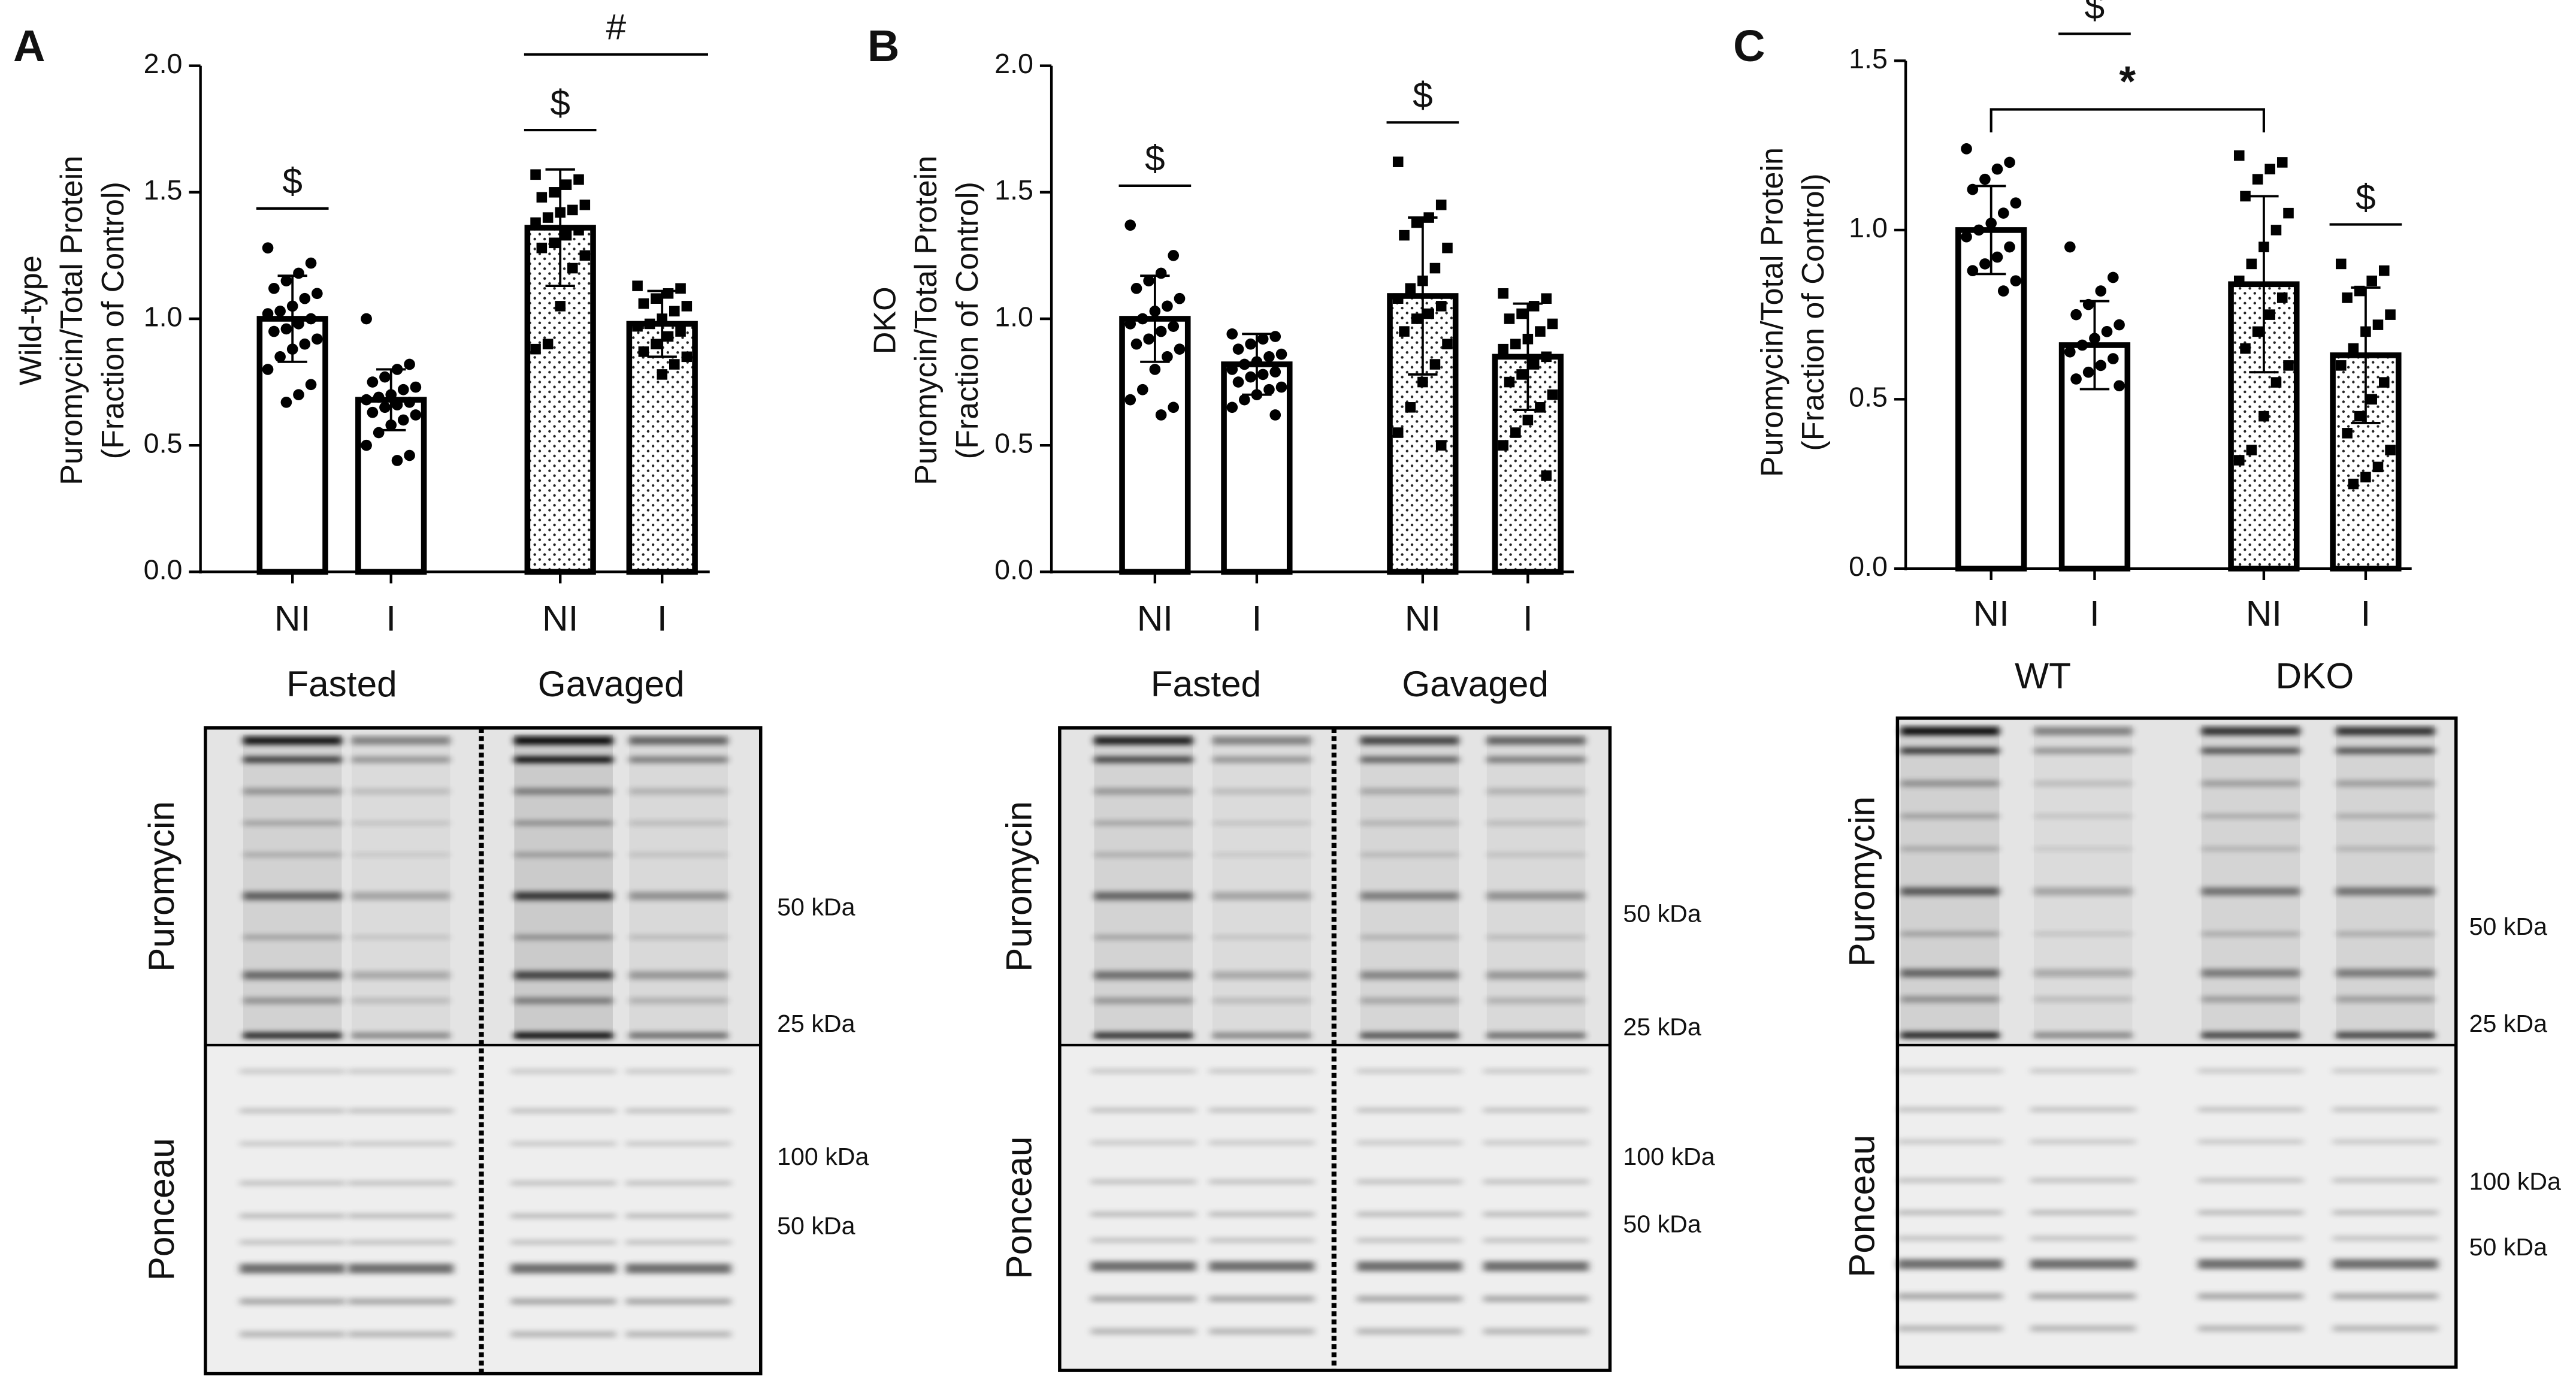 The image size is (2576, 1377). I want to click on mw-marker: 100 kDa, so click(1669, 1156).